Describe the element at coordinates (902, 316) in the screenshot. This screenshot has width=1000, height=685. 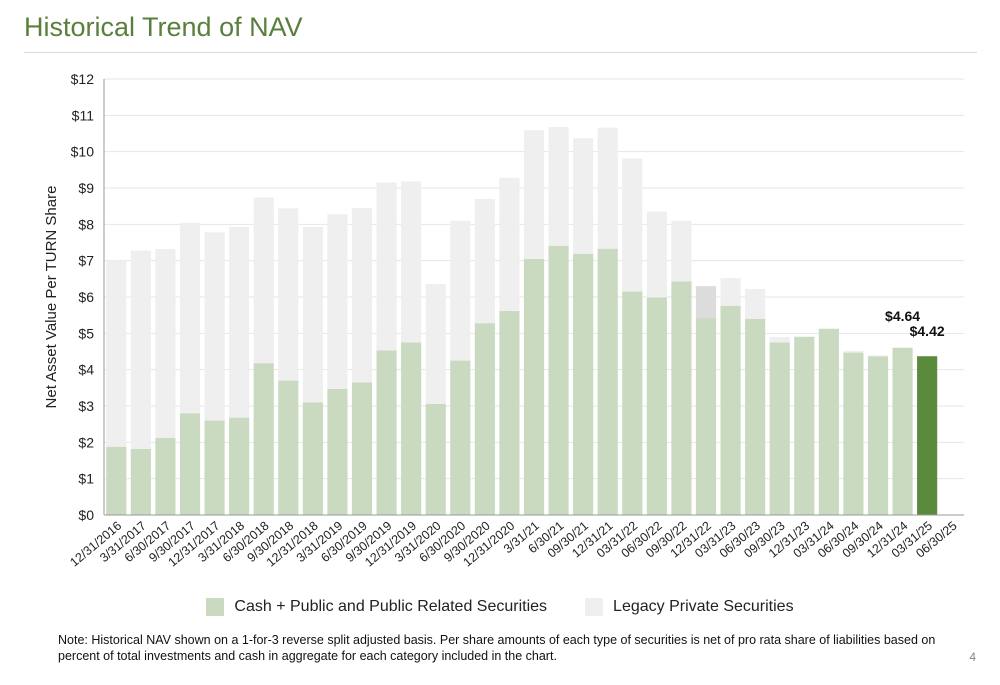
I see `data-label: $4.64` at that location.